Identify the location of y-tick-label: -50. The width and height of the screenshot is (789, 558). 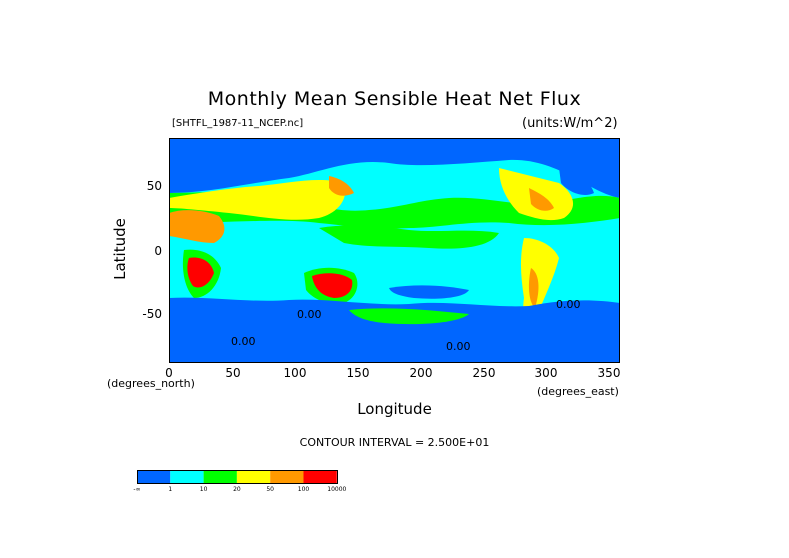
(152, 314).